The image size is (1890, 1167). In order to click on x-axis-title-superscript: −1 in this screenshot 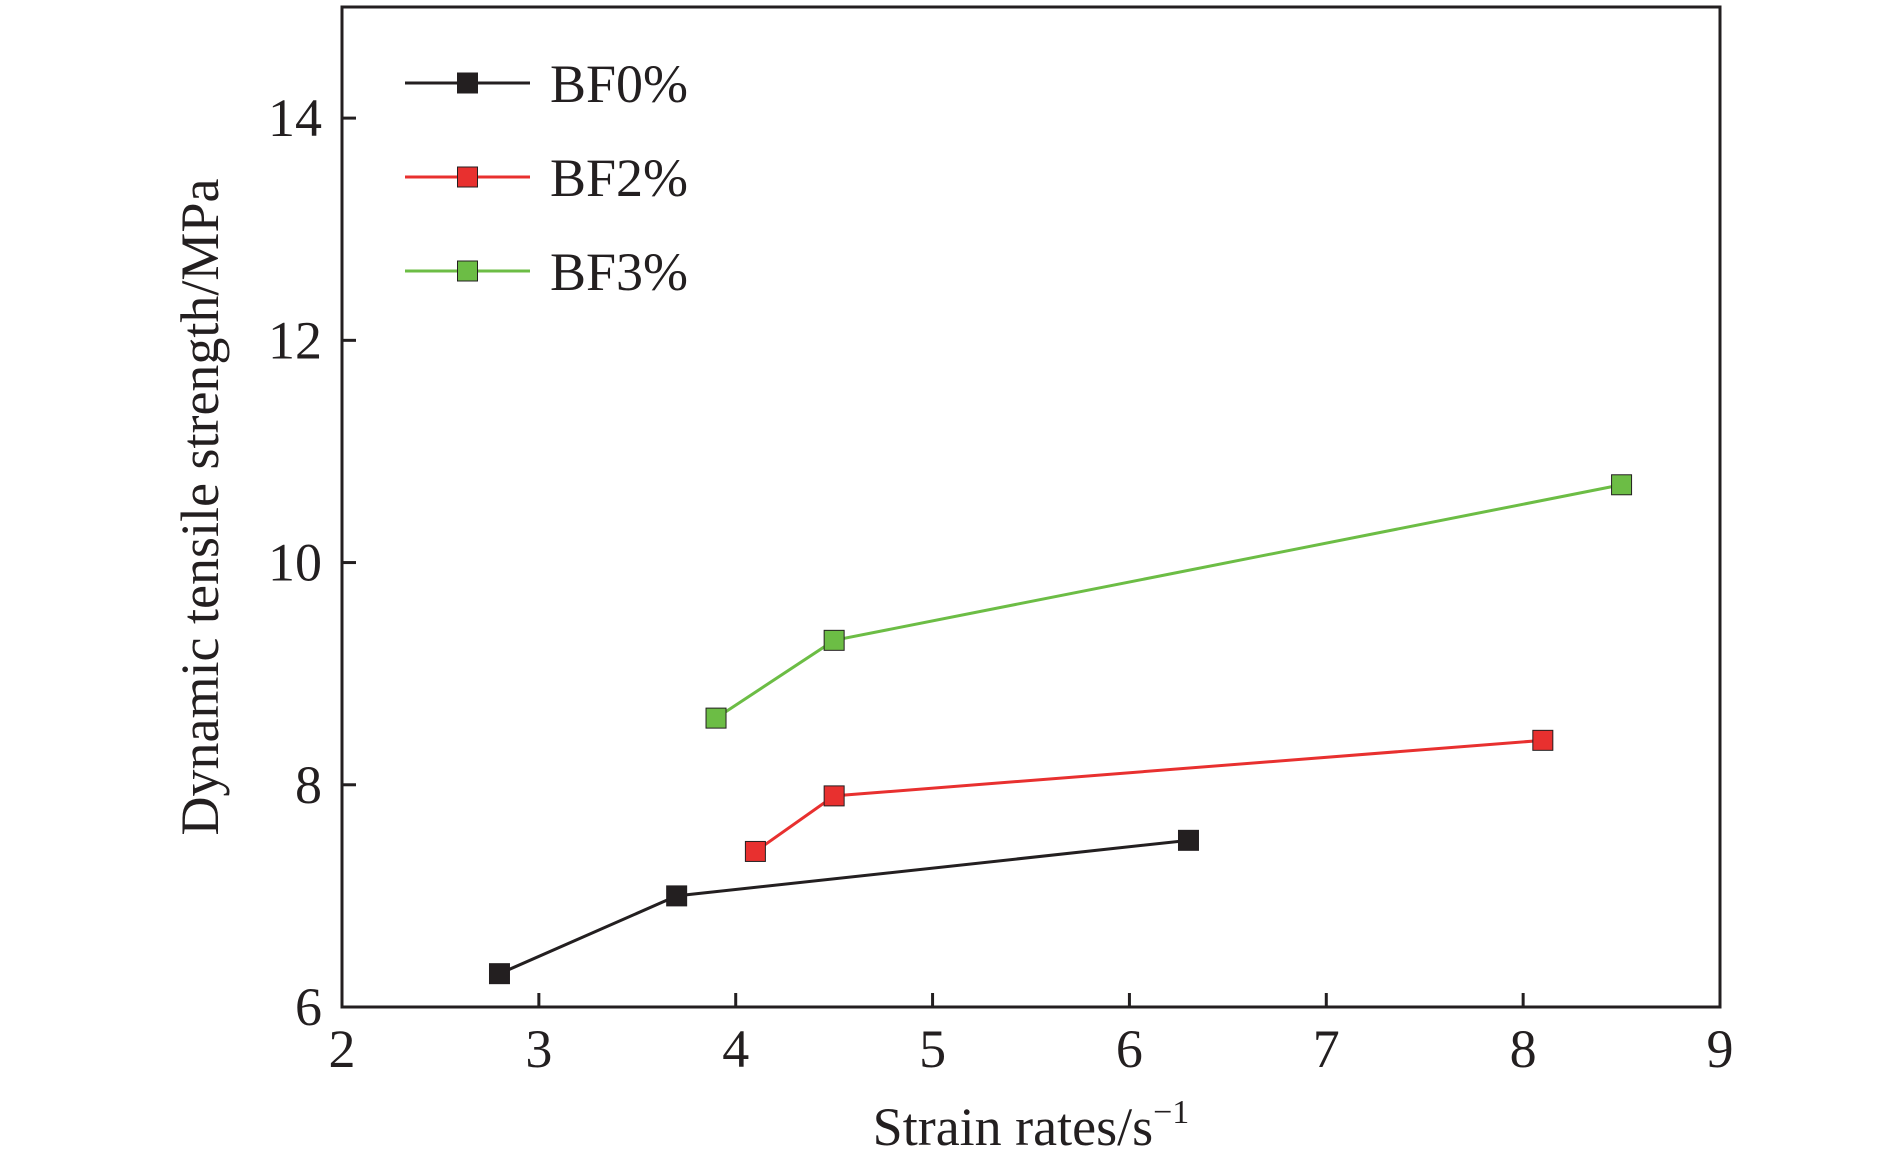, I will do `click(1171, 1112)`.